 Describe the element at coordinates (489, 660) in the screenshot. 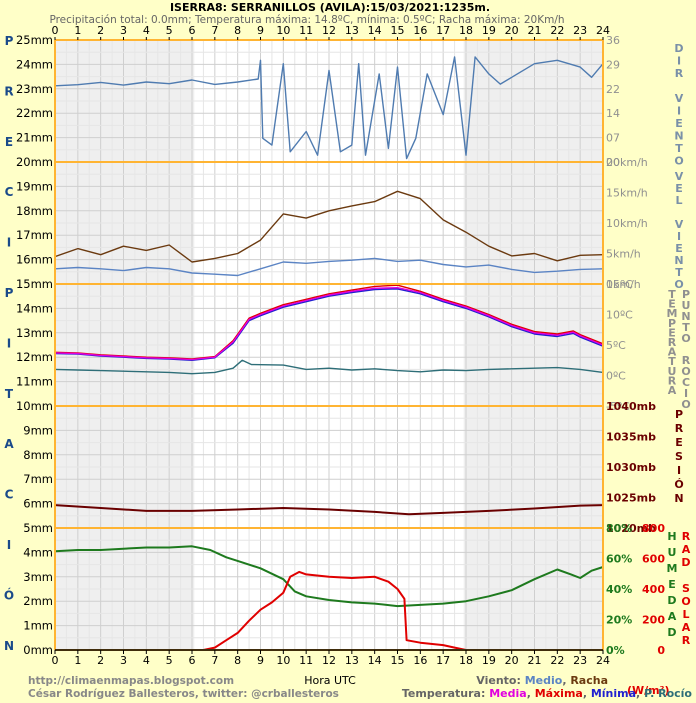

I see `x-tick-label: 19` at that location.